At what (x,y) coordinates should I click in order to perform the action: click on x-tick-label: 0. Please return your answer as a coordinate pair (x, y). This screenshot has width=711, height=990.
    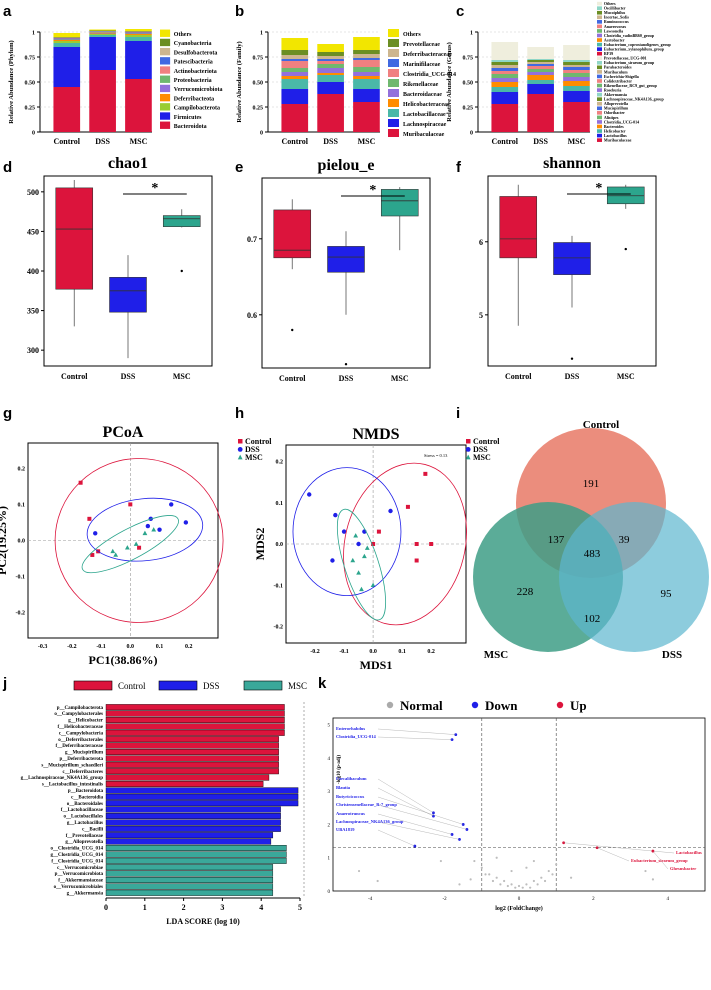
    Looking at the image, I should click on (519, 899).